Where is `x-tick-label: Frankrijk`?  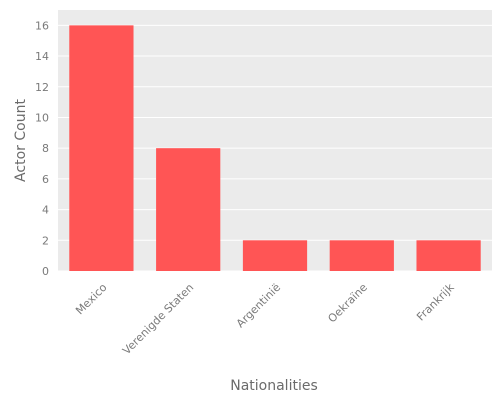 x-tick-label: Frankrijk is located at coordinates (435, 301).